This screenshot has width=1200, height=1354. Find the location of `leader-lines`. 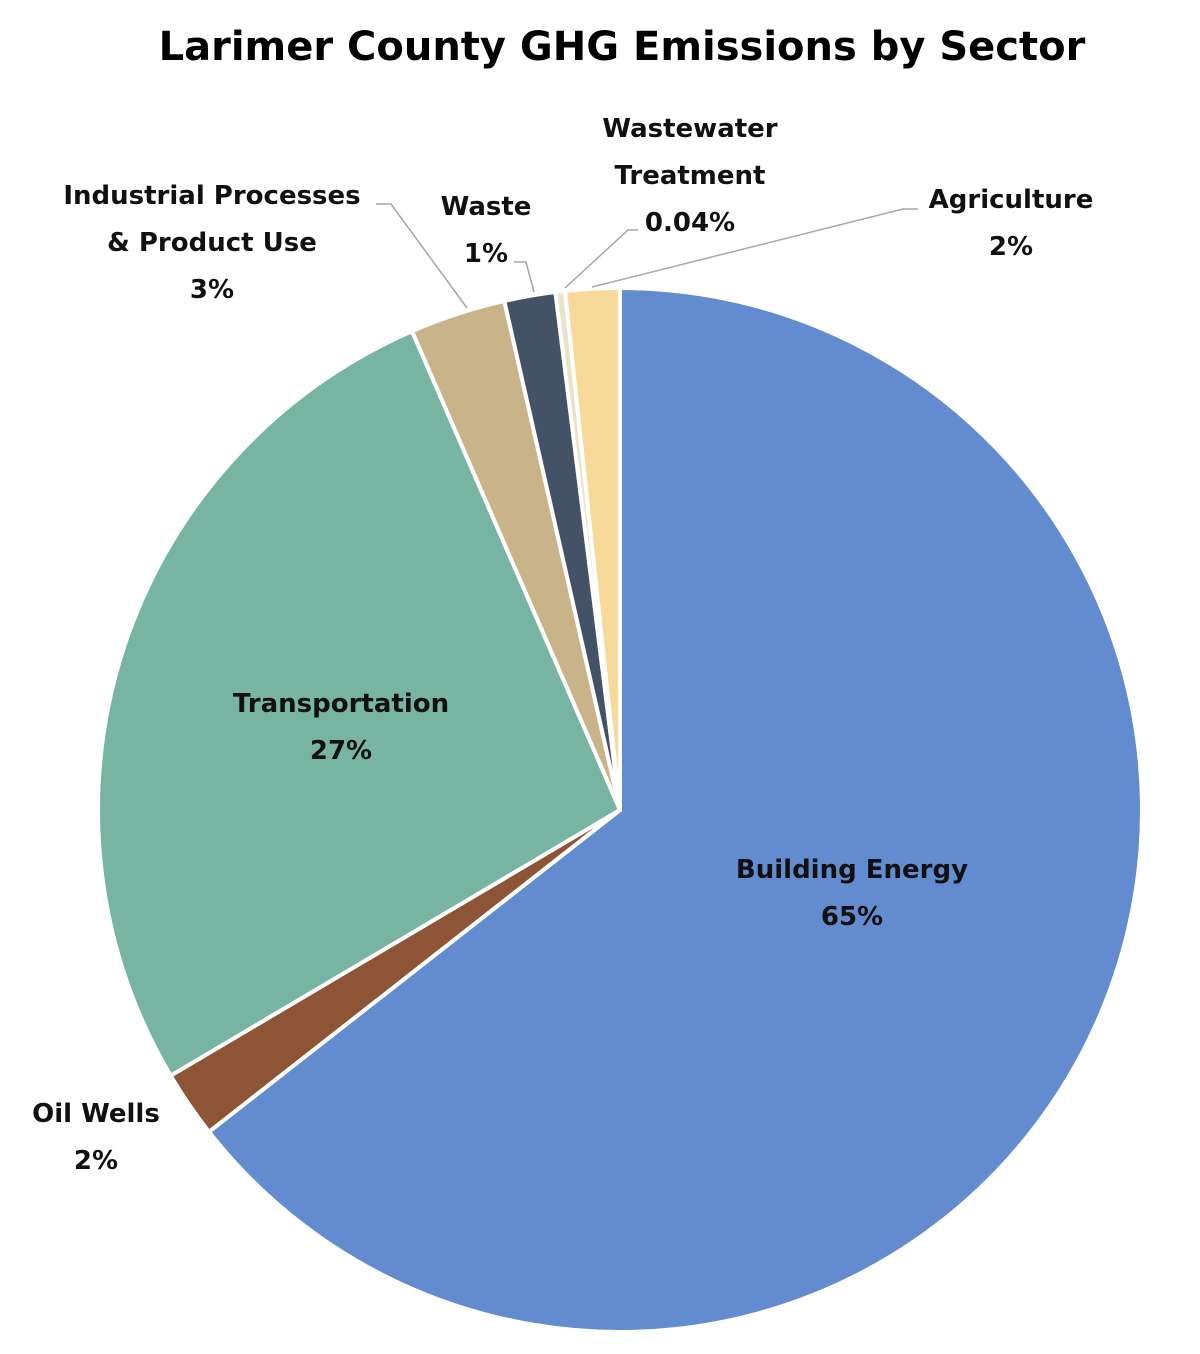

leader-lines is located at coordinates (647, 256).